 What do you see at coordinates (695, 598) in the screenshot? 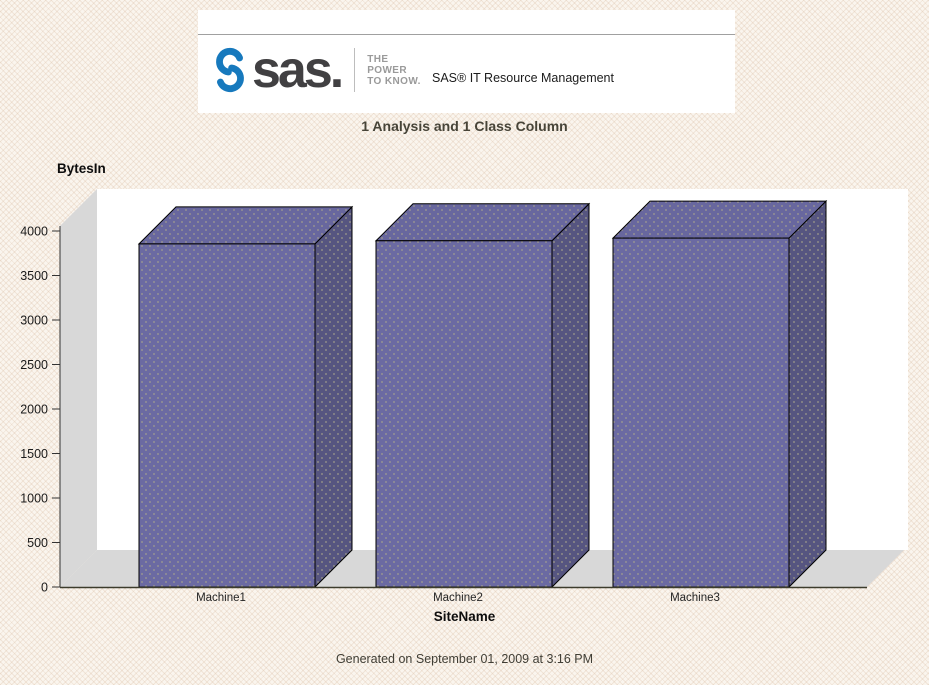
I see `category-label: Machine3` at bounding box center [695, 598].